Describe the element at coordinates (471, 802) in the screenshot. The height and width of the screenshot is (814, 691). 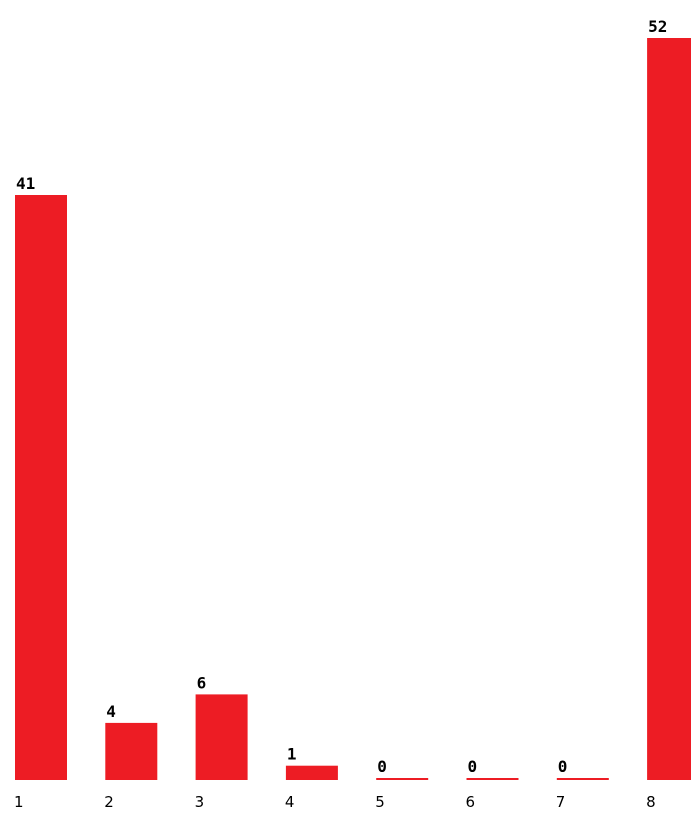
I see `x-tick-label-6: 6` at that location.